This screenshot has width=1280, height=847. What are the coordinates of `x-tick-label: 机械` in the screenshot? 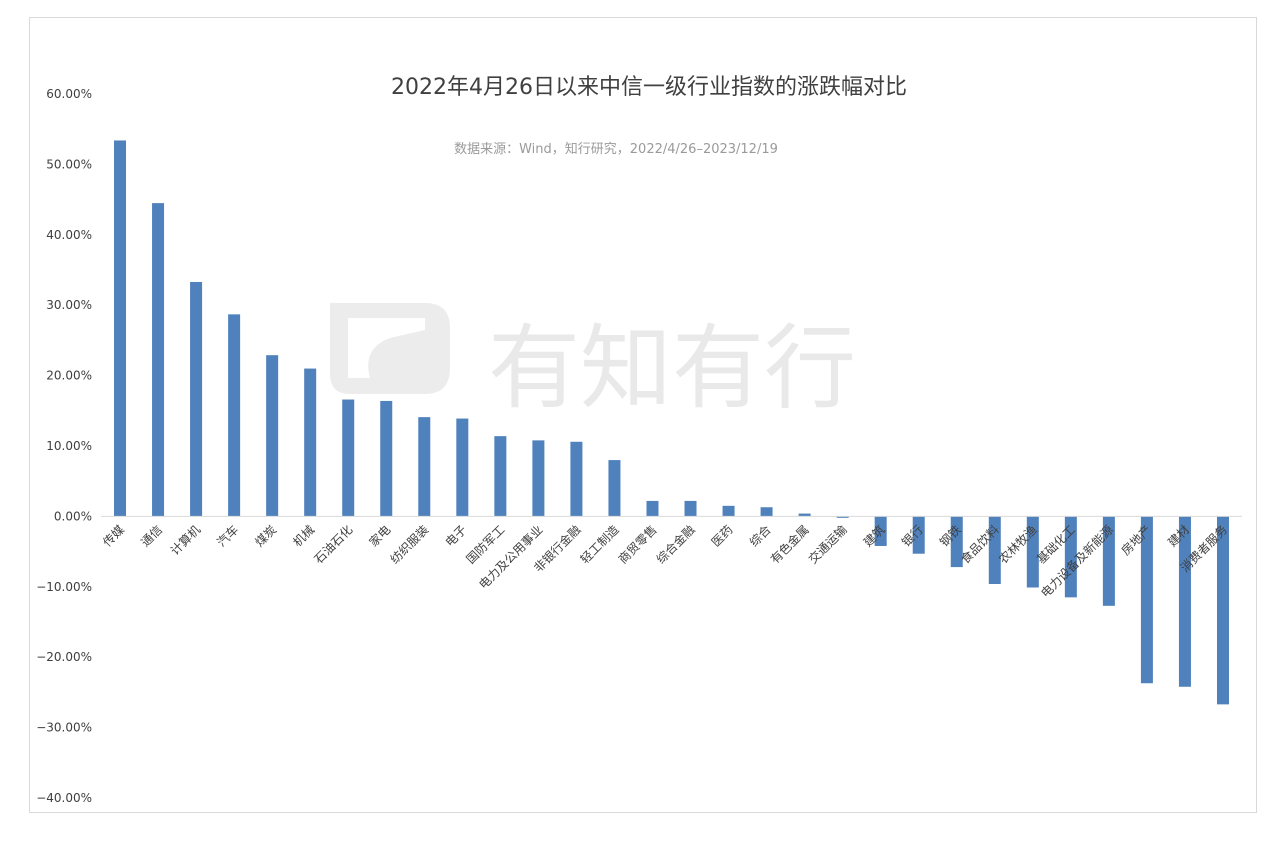 It's located at (304, 536).